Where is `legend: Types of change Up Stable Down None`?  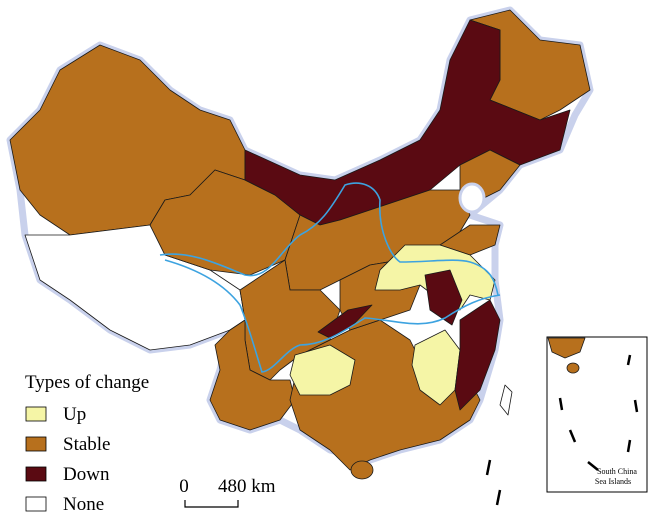
legend: Types of change Up Stable Down None is located at coordinates (87, 442).